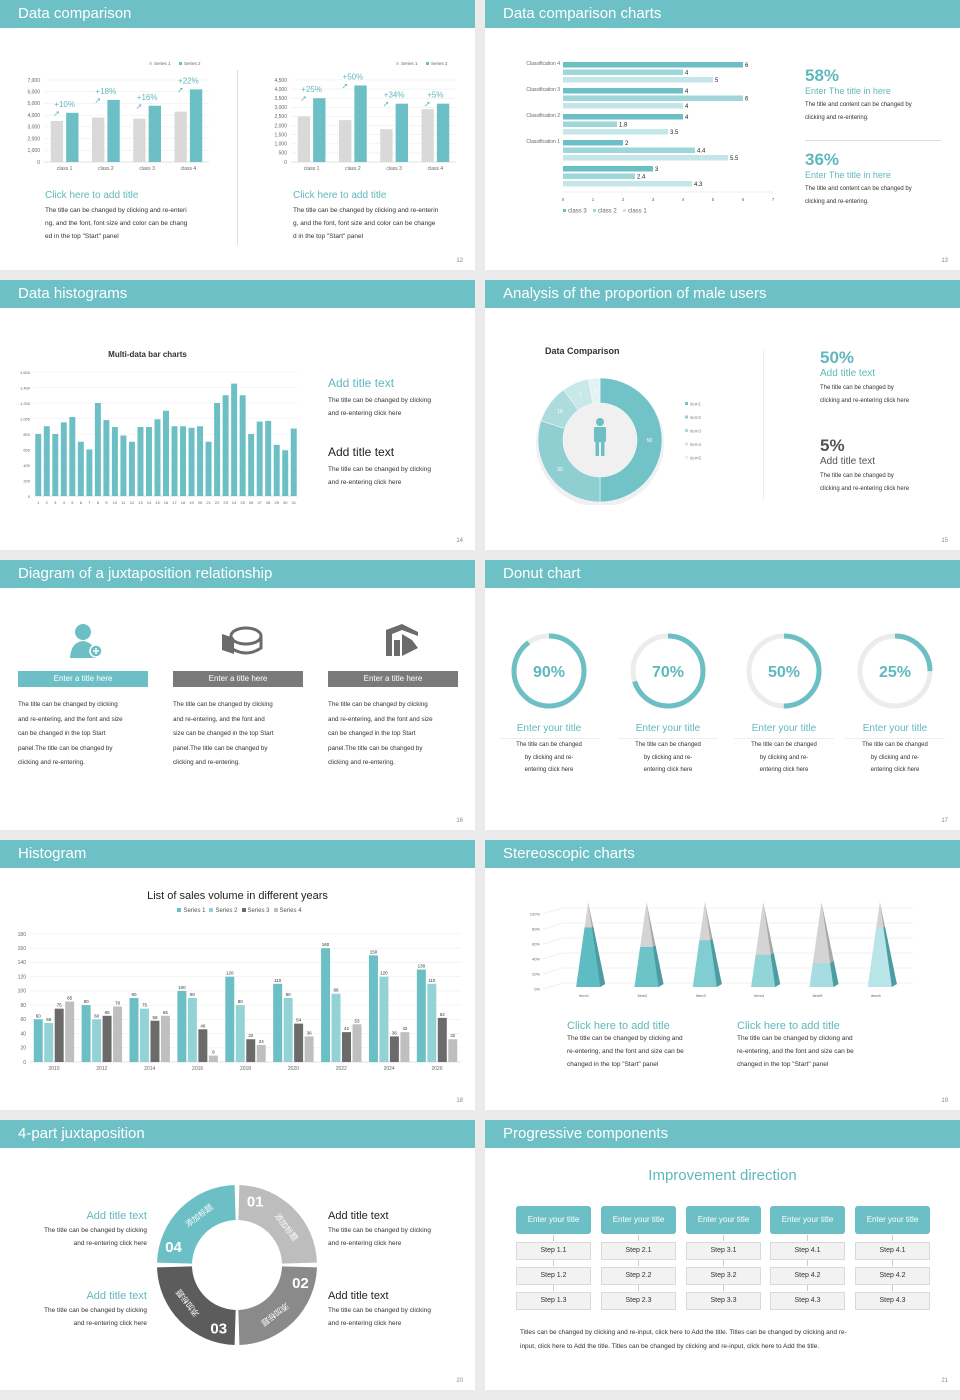 The image size is (960, 1400). Describe the element at coordinates (763, 425) in the screenshot. I see `divider` at that location.